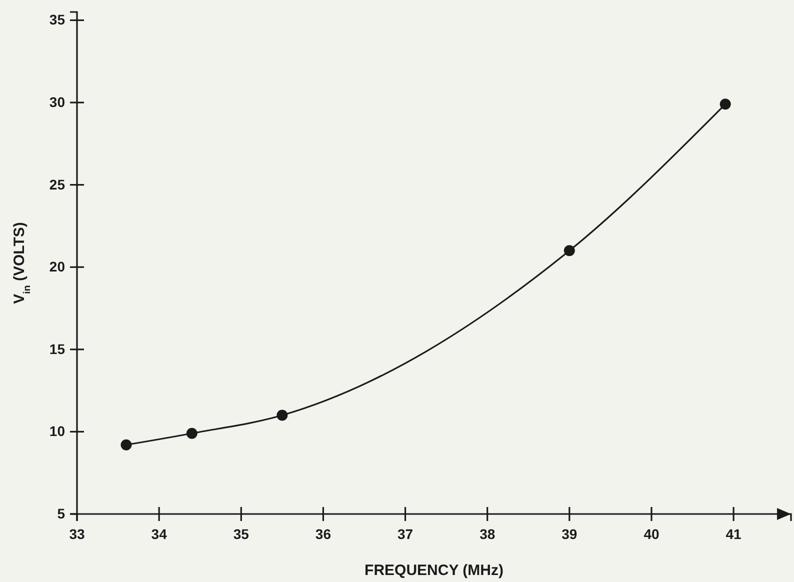 The width and height of the screenshot is (794, 582). I want to click on x-tick-label: 36, so click(323, 534).